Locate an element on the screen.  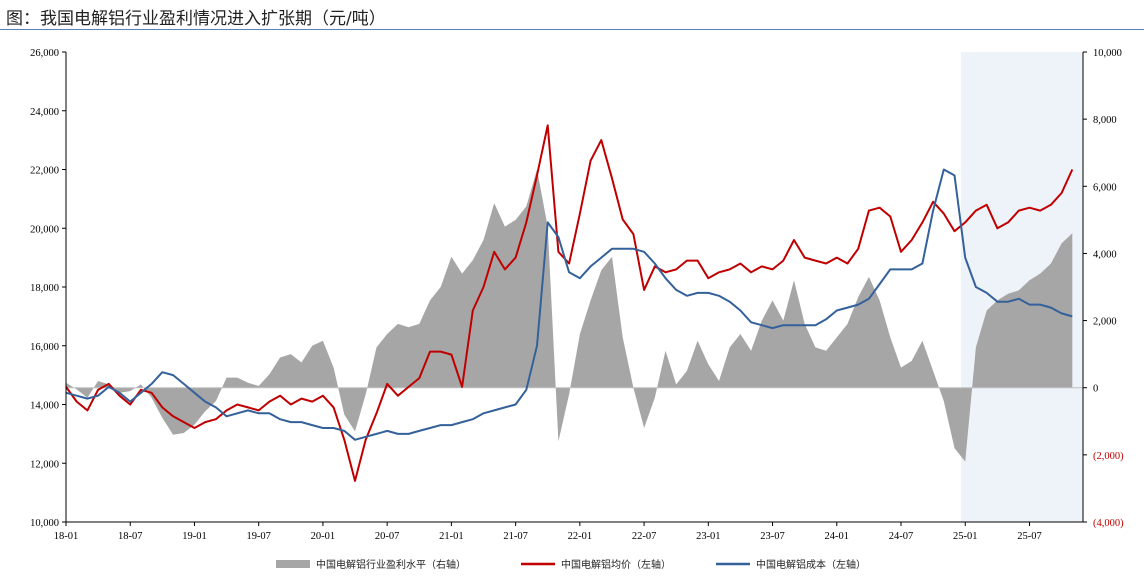
x-tick-label: 25-01 is located at coordinates (965, 536).